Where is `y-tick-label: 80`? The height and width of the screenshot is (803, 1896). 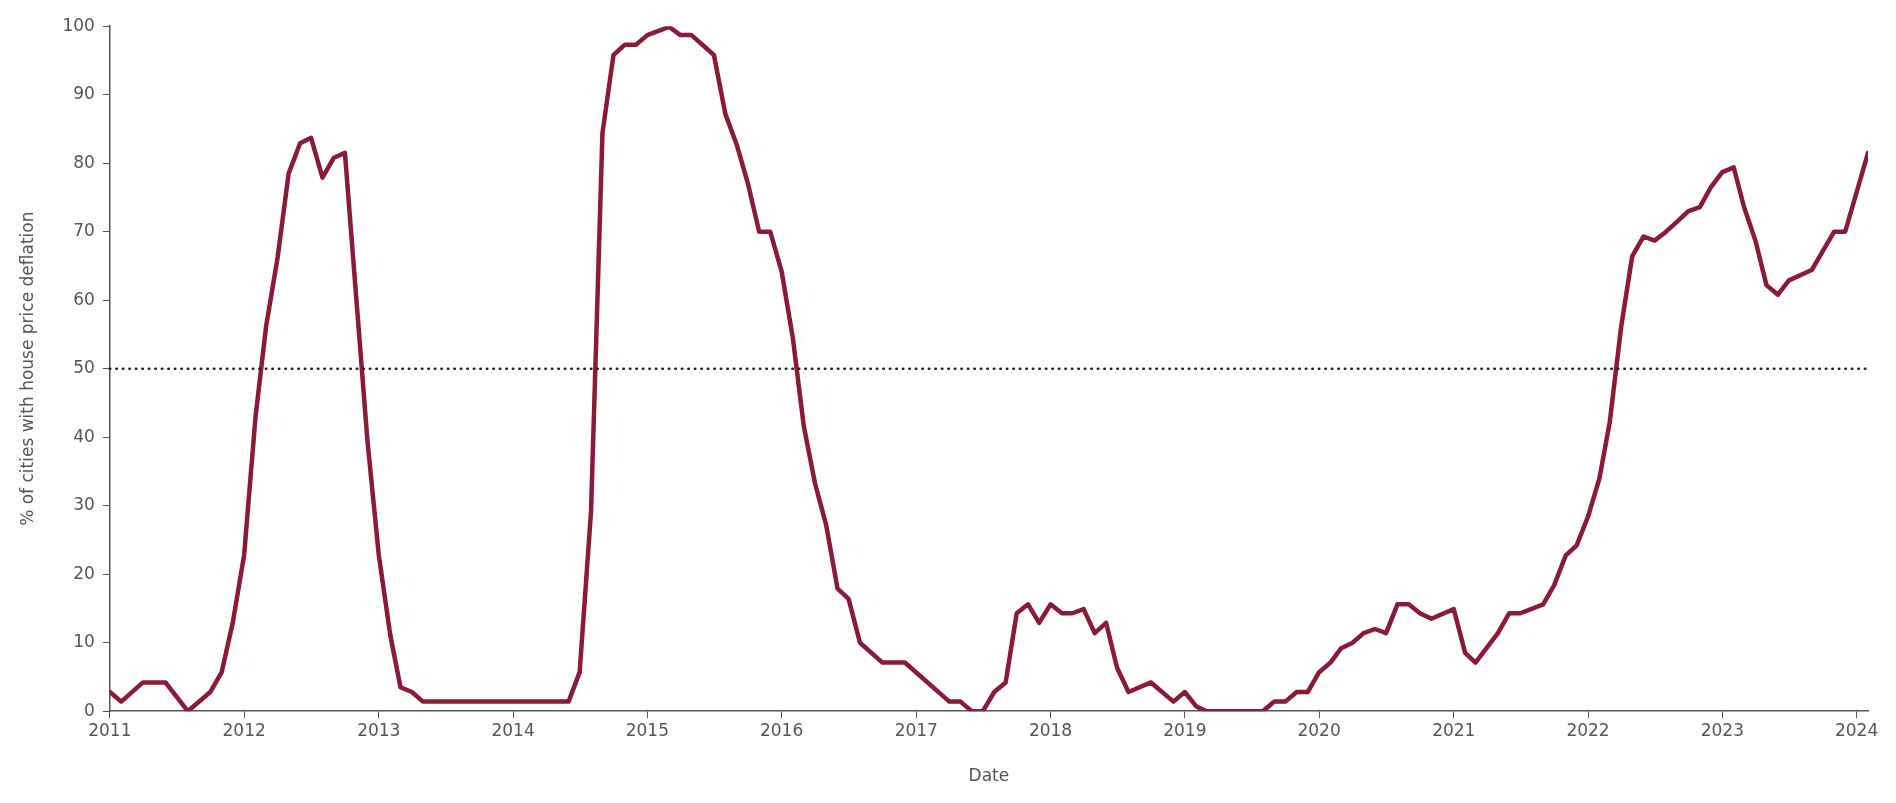 y-tick-label: 80 is located at coordinates (84, 161).